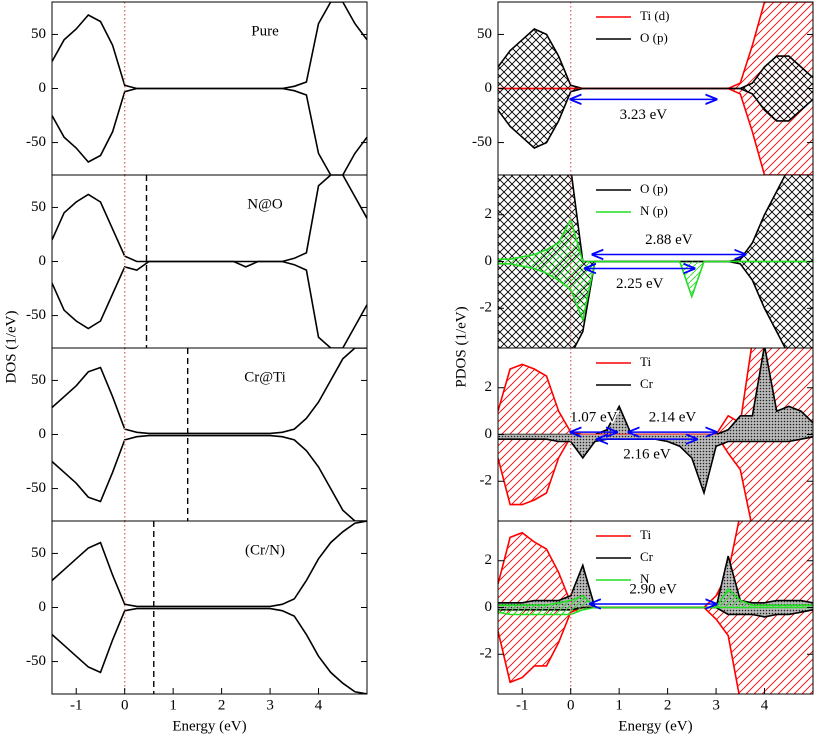 Image resolution: width=817 pixels, height=744 pixels. What do you see at coordinates (655, 15) in the screenshot?
I see `legend-label: Ti (d)` at bounding box center [655, 15].